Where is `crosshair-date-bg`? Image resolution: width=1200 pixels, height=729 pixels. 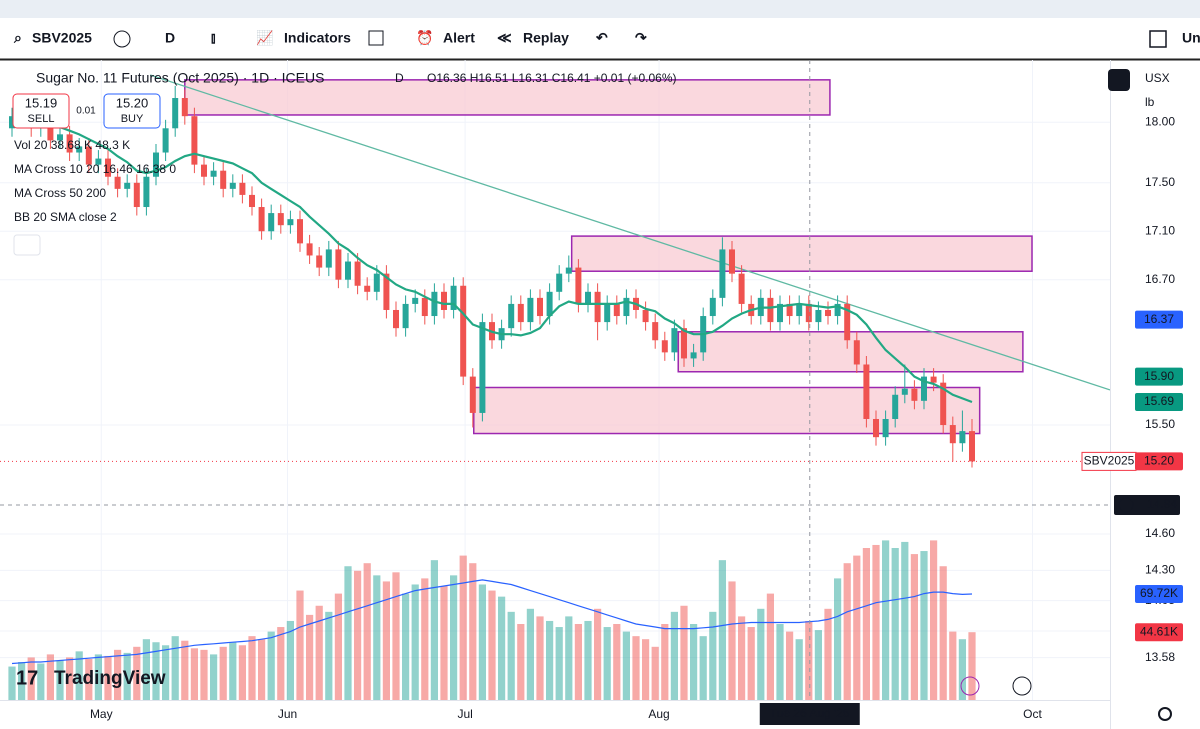
crosshair-date-bg is located at coordinates (809, 714).